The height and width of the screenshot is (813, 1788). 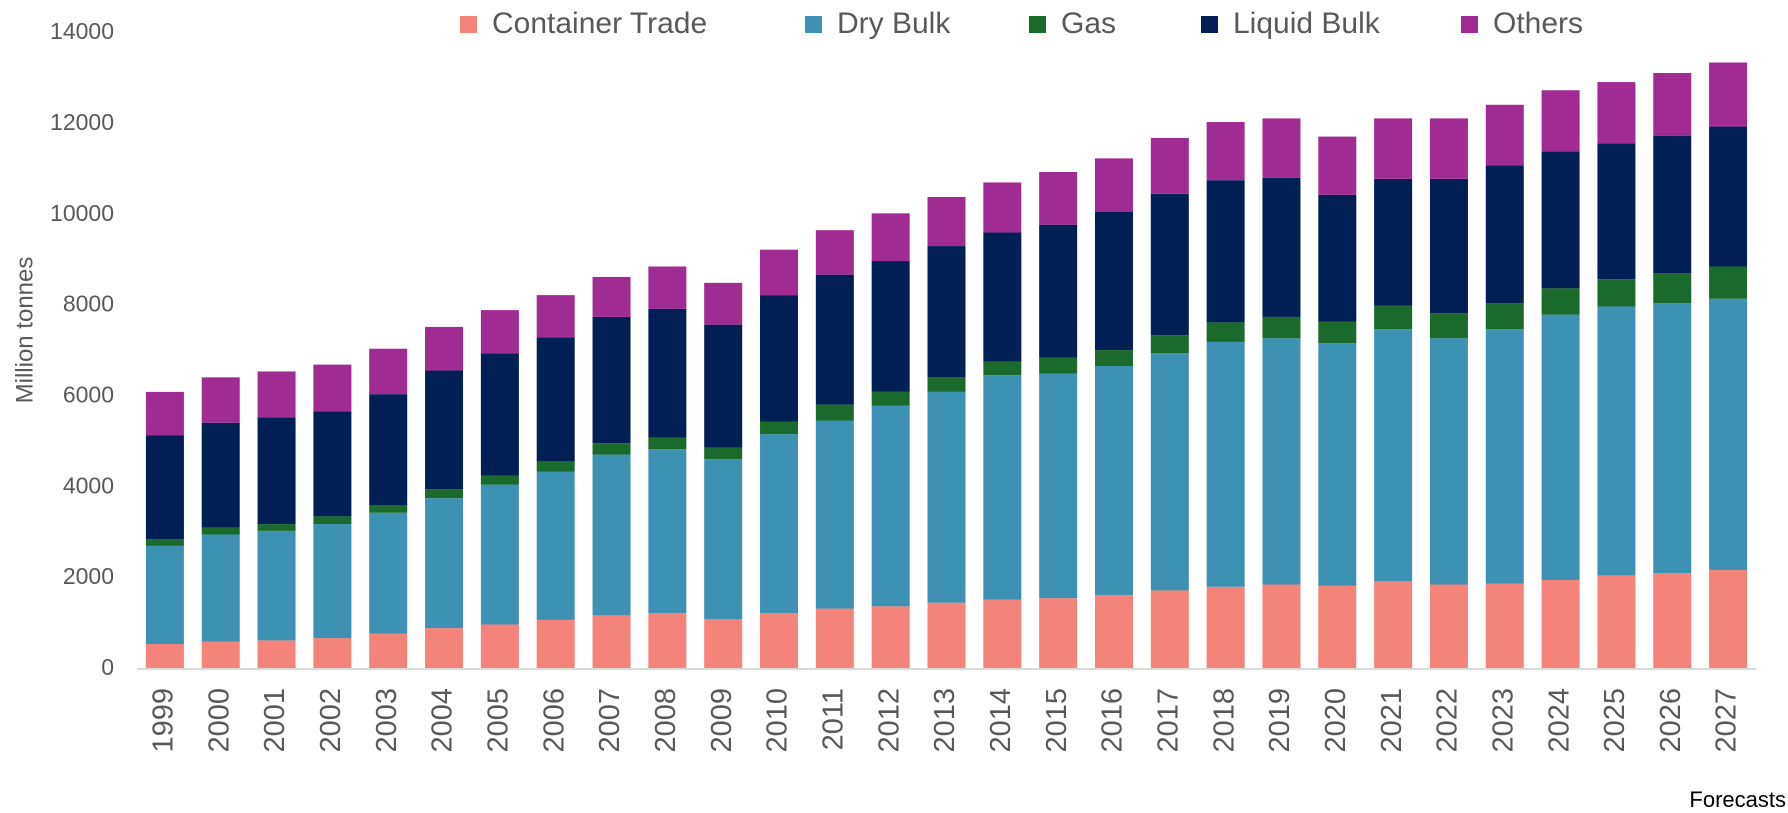 I want to click on x-tick-label: 1999, so click(x=164, y=720).